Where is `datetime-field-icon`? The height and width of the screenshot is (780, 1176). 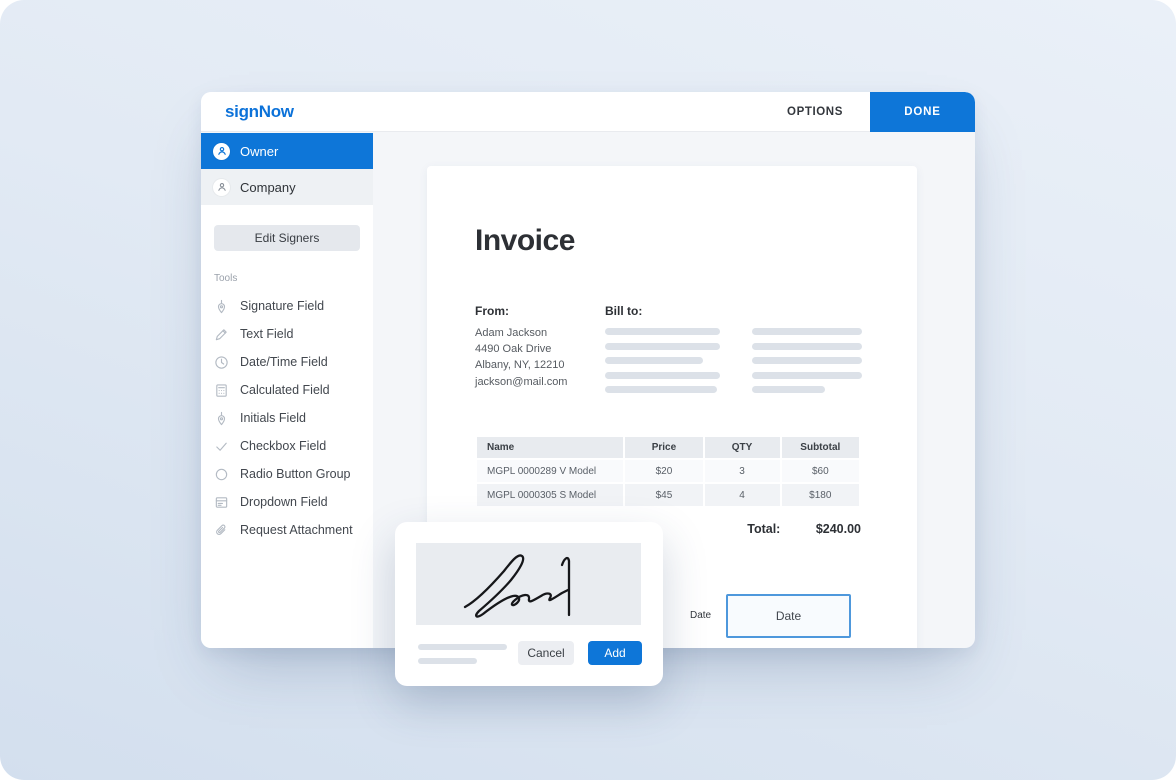 datetime-field-icon is located at coordinates (221, 362).